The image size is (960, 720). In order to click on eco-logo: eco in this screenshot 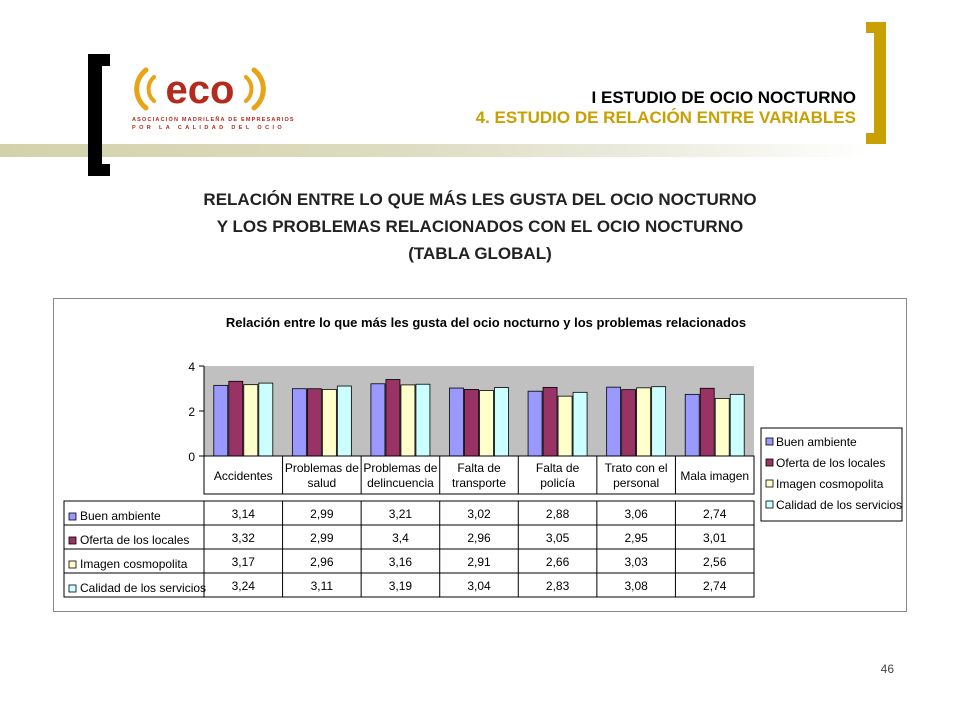, I will do `click(205, 99)`.